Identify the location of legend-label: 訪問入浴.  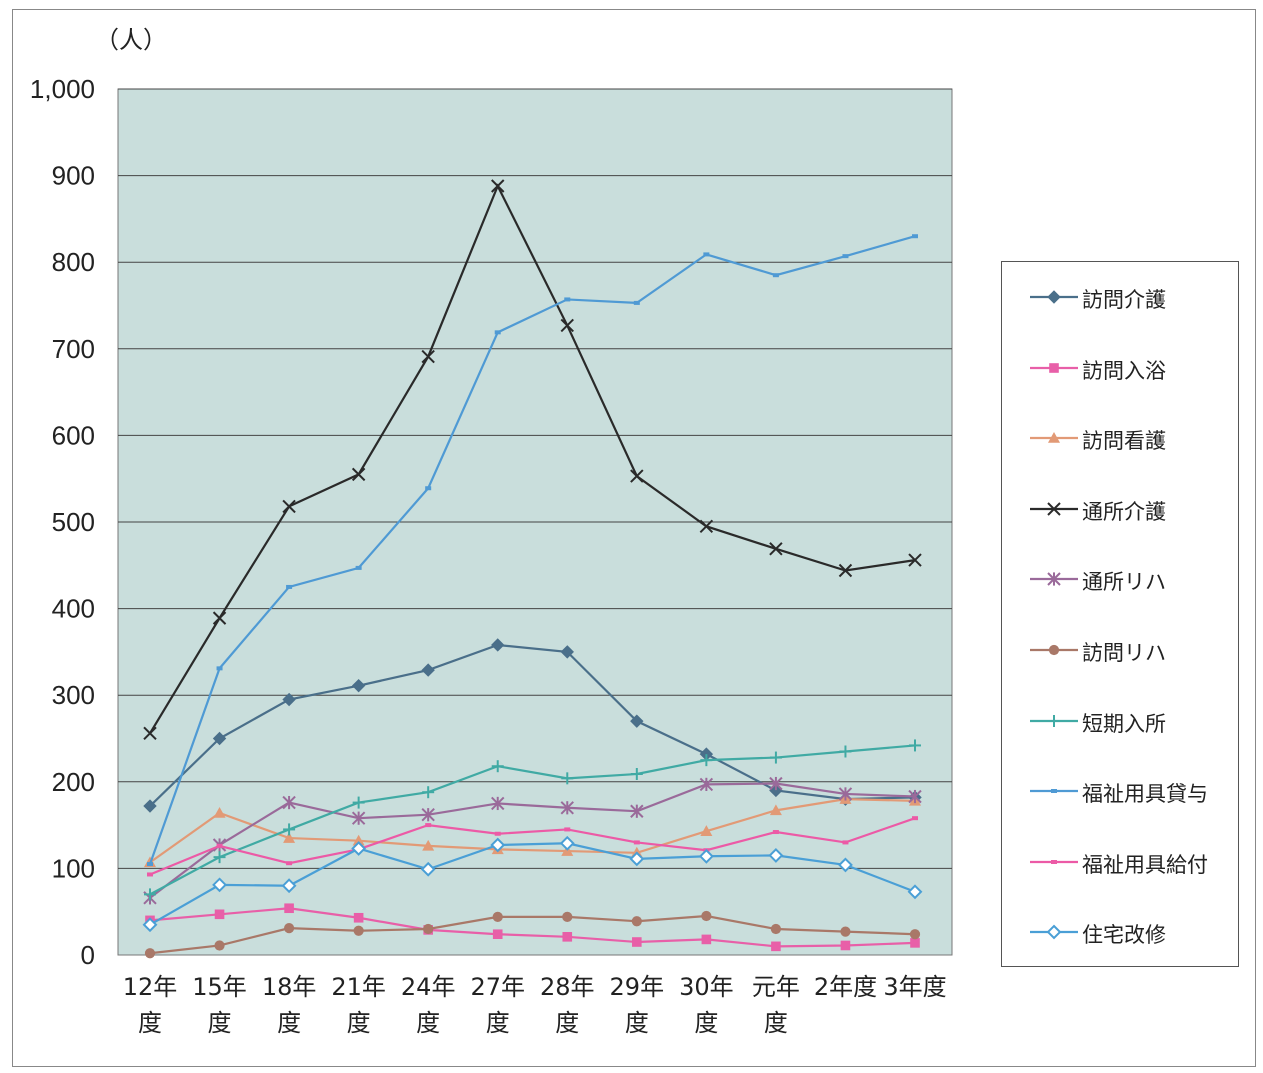
(1124, 370).